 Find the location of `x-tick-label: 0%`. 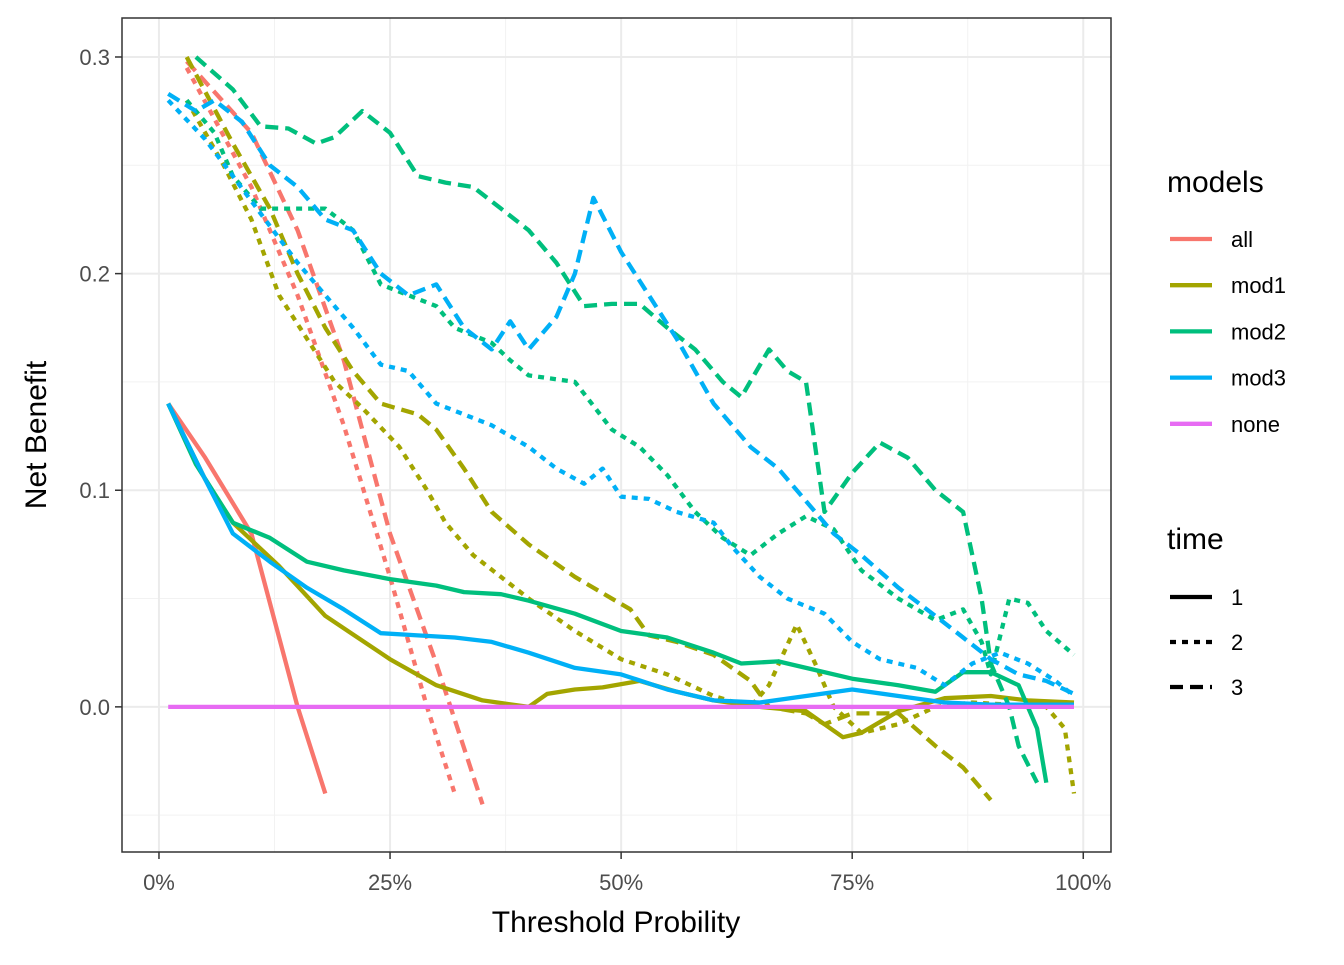

x-tick-label: 0% is located at coordinates (159, 882).